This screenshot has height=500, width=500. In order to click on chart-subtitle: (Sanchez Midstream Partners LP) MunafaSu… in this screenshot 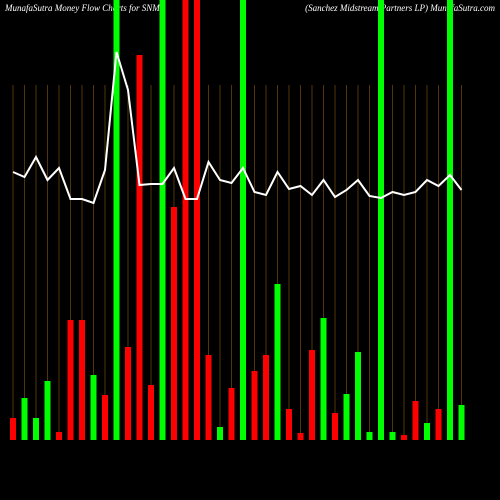, I will do `click(400, 8)`.